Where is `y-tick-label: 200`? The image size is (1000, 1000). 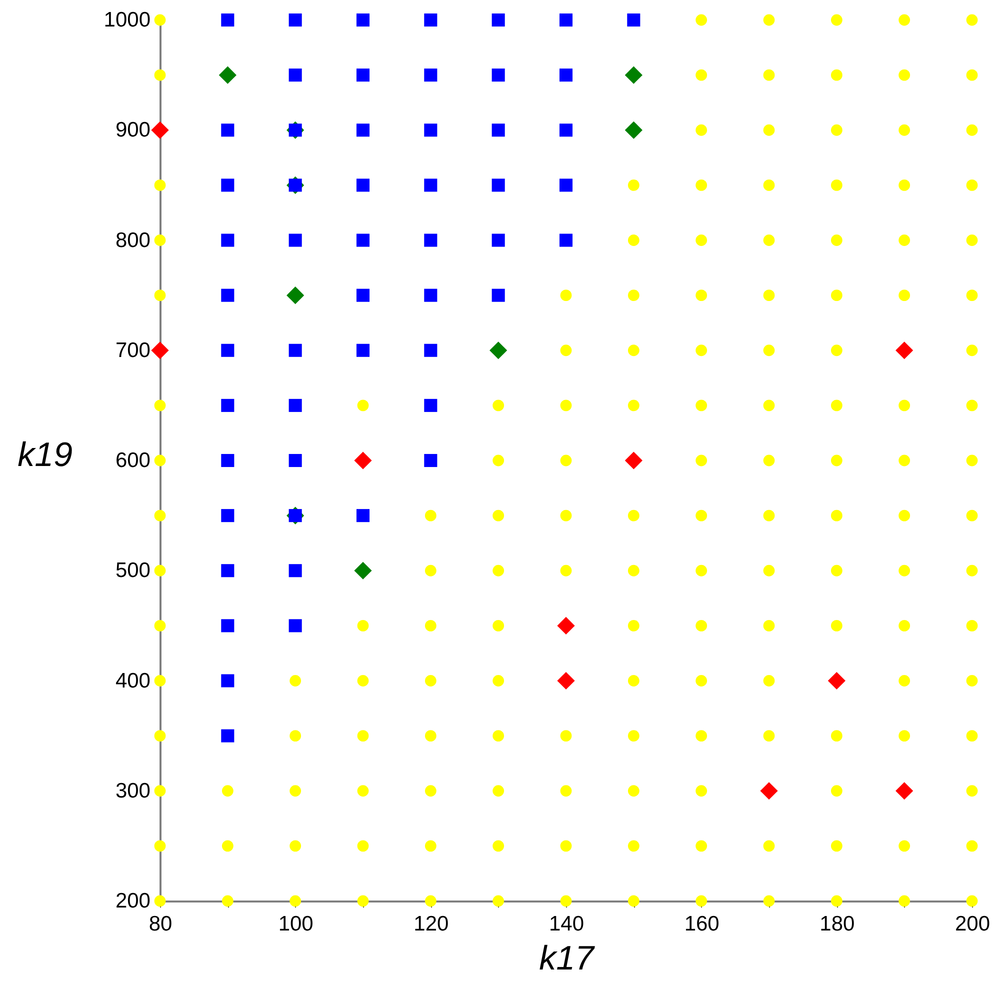 y-tick-label: 200 is located at coordinates (132, 901).